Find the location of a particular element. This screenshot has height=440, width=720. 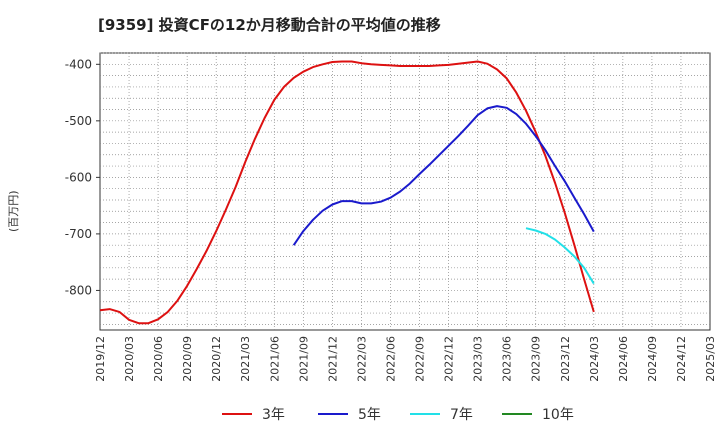

x-tick-label: 2022/06 is located at coordinates (390, 359).